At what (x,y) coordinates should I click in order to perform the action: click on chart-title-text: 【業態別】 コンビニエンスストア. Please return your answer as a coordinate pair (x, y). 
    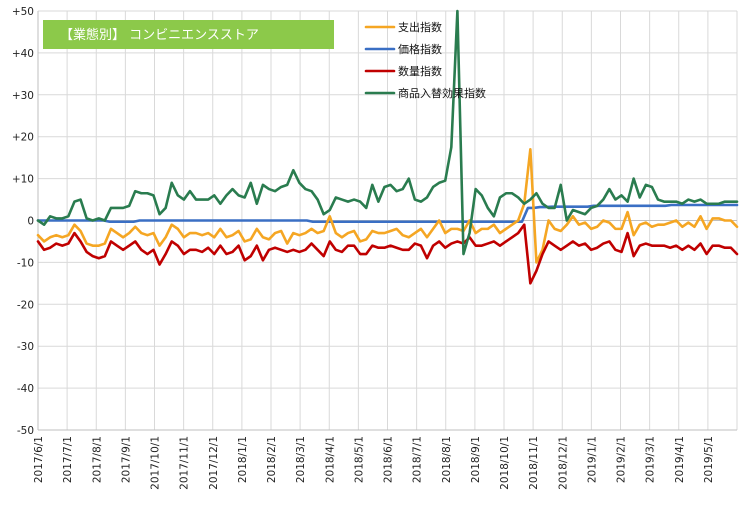
    Looking at the image, I should click on (159, 35).